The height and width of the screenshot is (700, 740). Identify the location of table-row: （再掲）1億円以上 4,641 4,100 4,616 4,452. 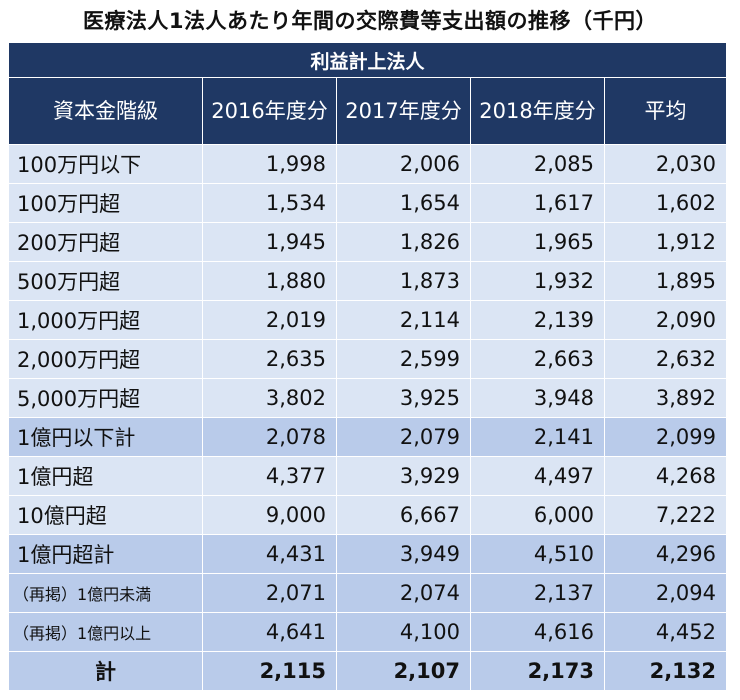
(368, 632).